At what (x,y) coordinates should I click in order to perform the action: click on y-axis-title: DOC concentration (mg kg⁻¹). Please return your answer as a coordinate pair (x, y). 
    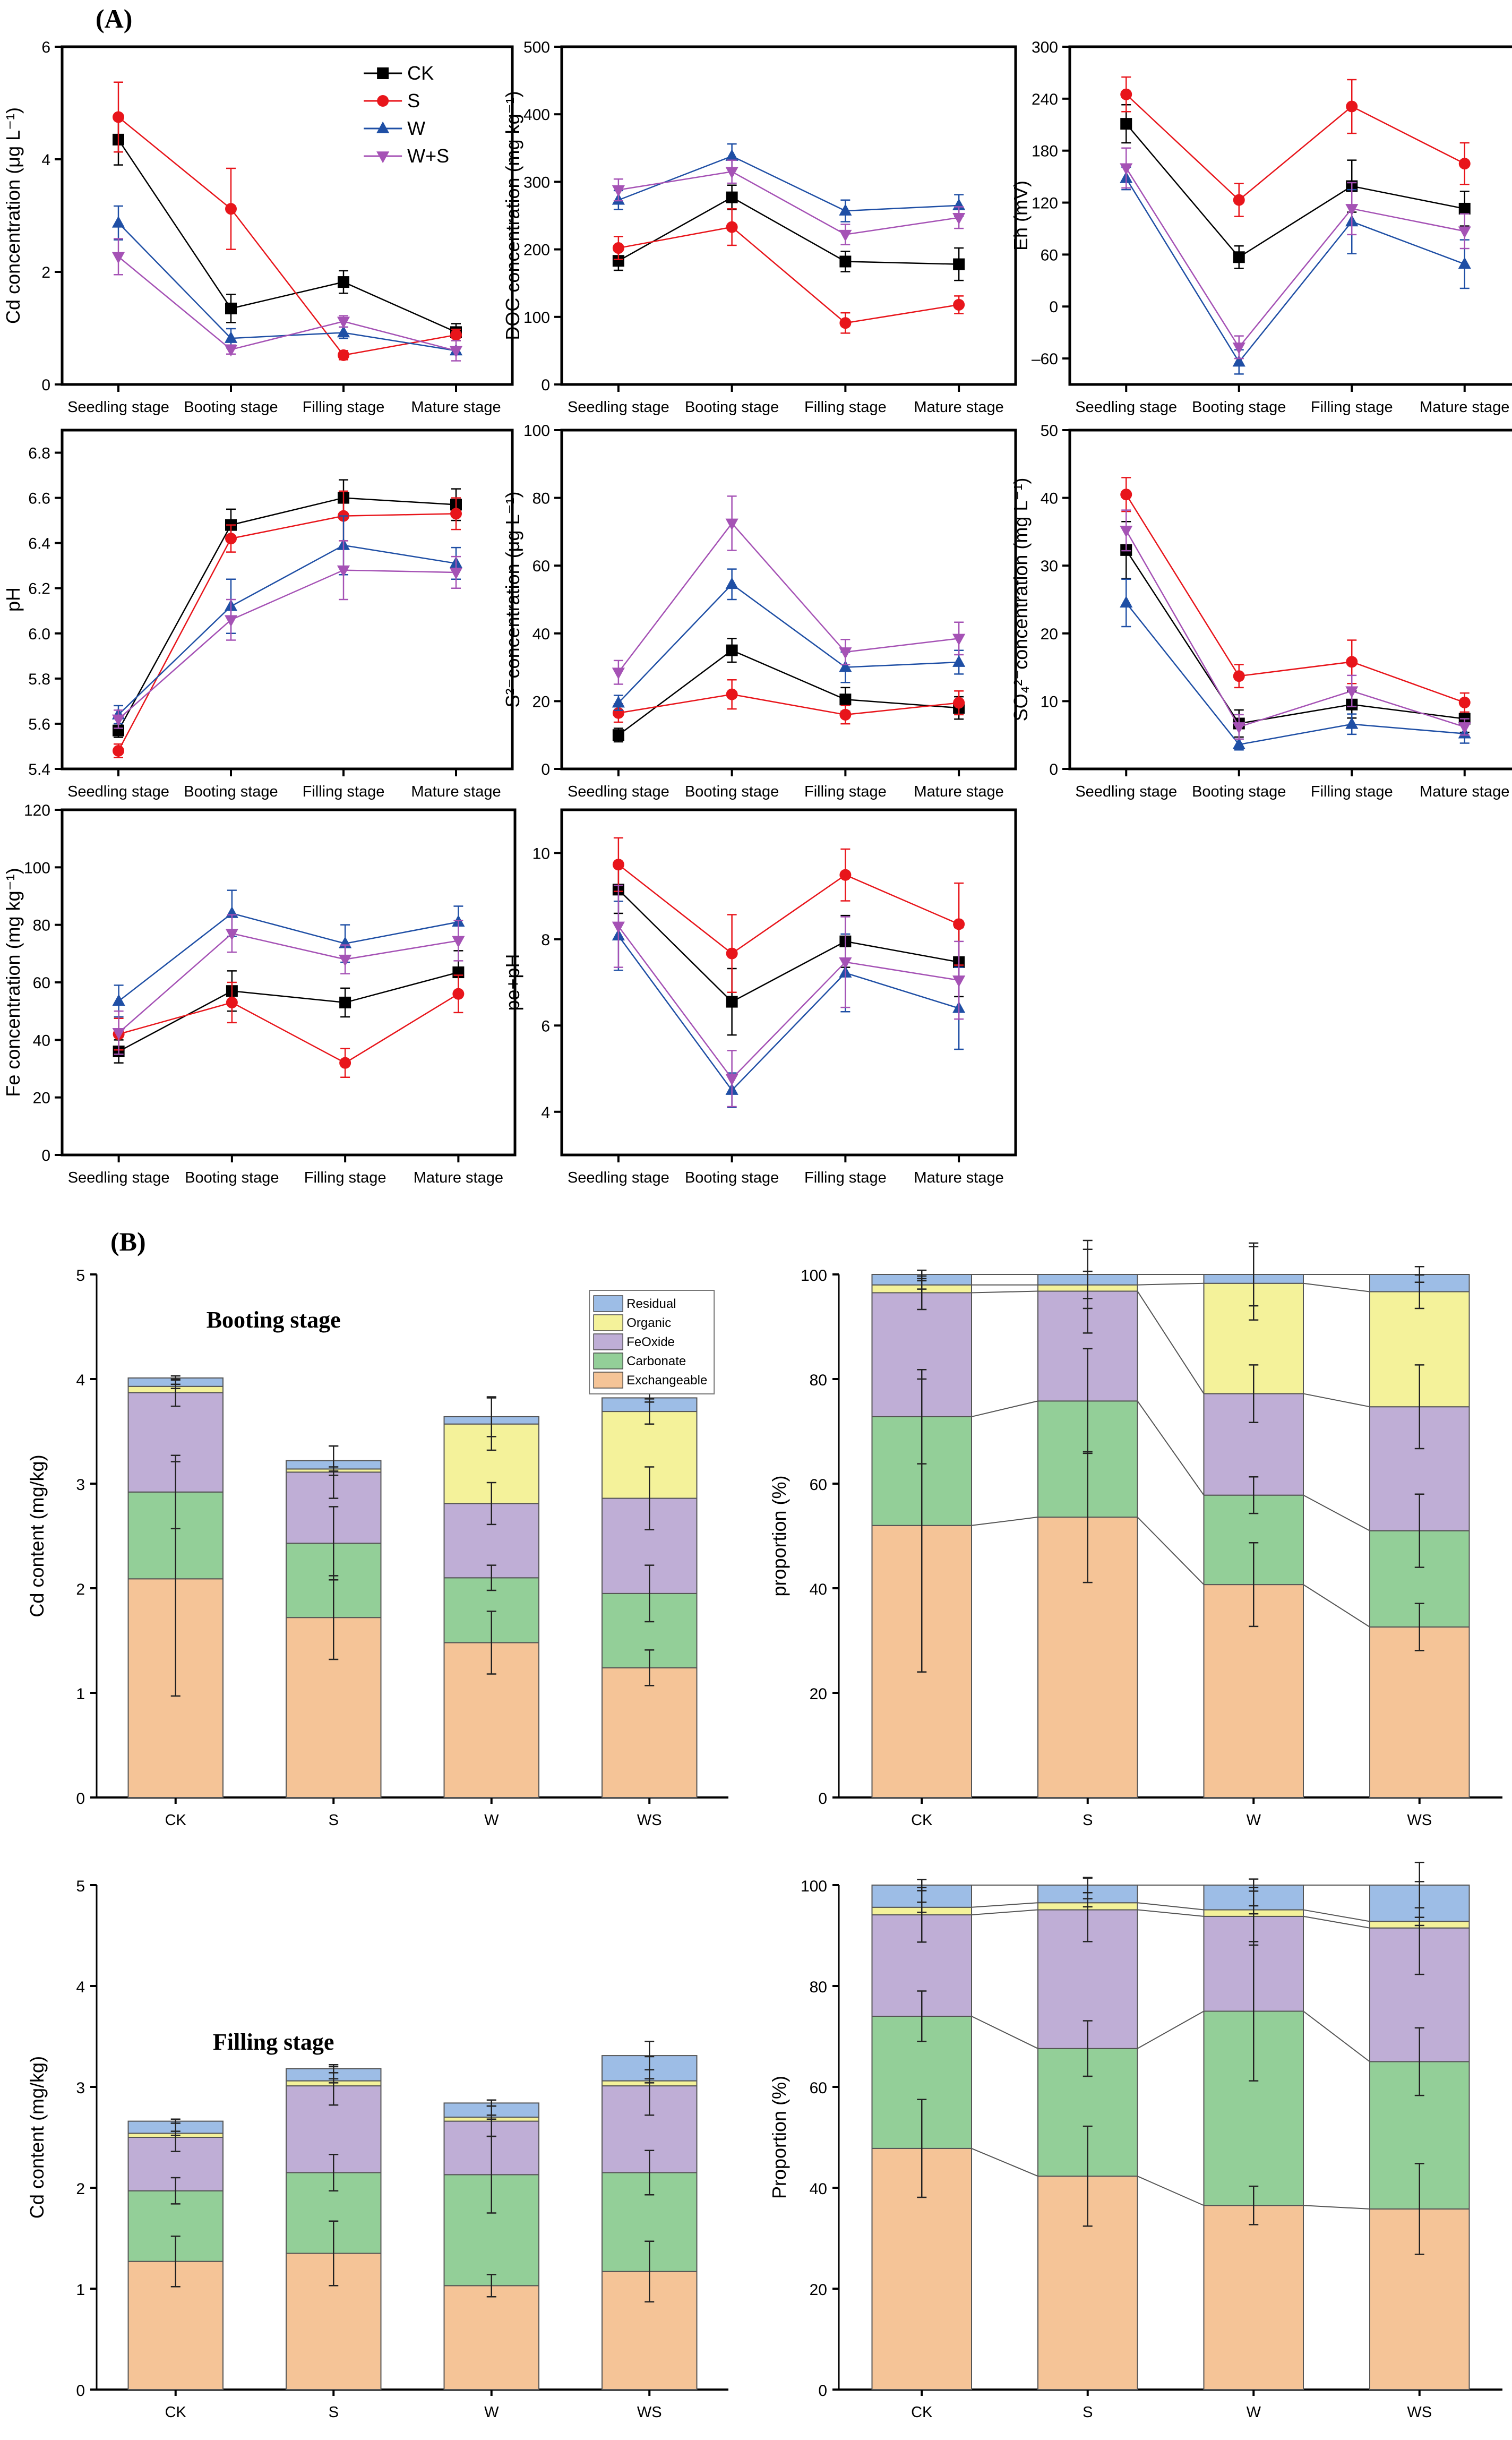
    Looking at the image, I should click on (512, 215).